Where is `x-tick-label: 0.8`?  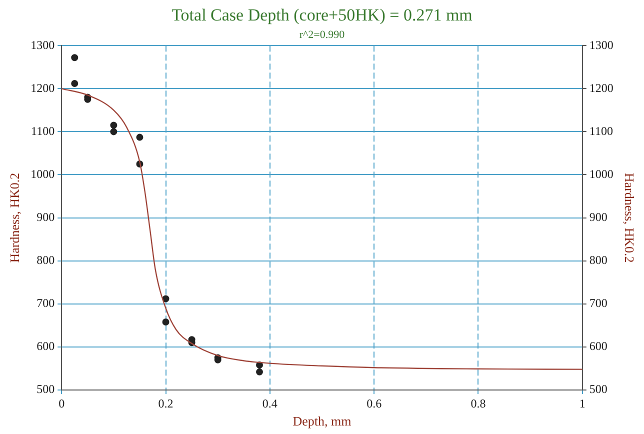 x-tick-label: 0.8 is located at coordinates (478, 403).